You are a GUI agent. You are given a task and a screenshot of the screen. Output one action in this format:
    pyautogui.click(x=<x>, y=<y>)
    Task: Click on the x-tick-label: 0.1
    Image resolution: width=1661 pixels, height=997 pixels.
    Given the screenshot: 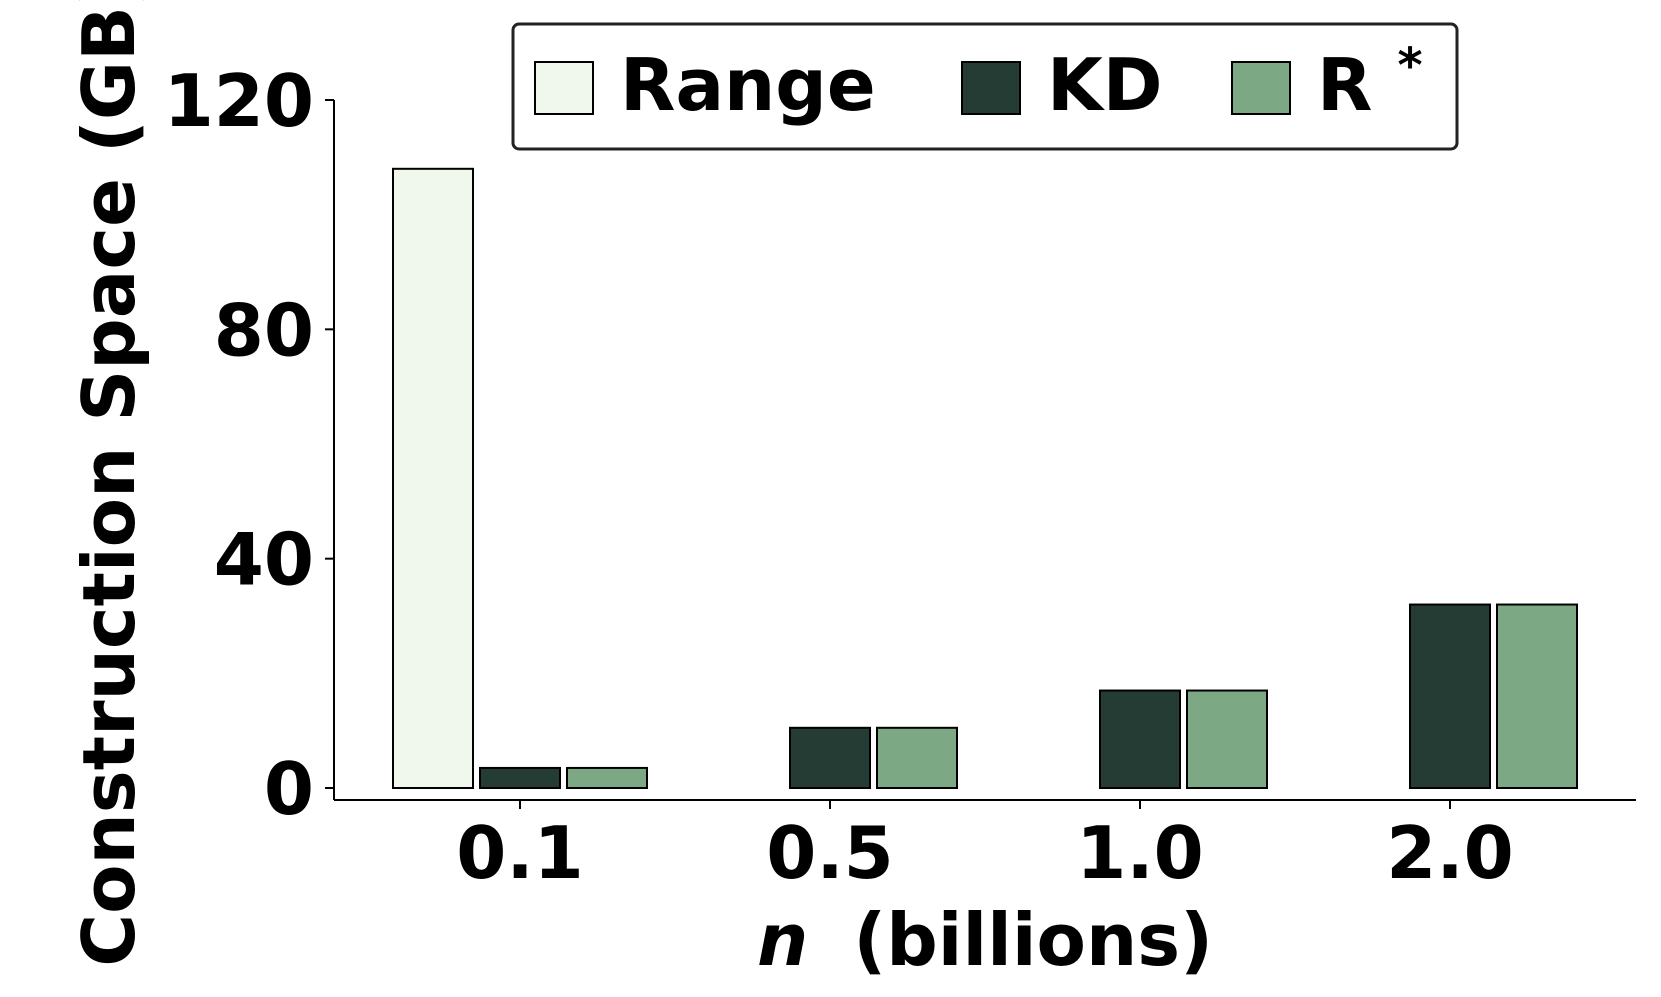 What is the action you would take?
    pyautogui.click(x=520, y=853)
    